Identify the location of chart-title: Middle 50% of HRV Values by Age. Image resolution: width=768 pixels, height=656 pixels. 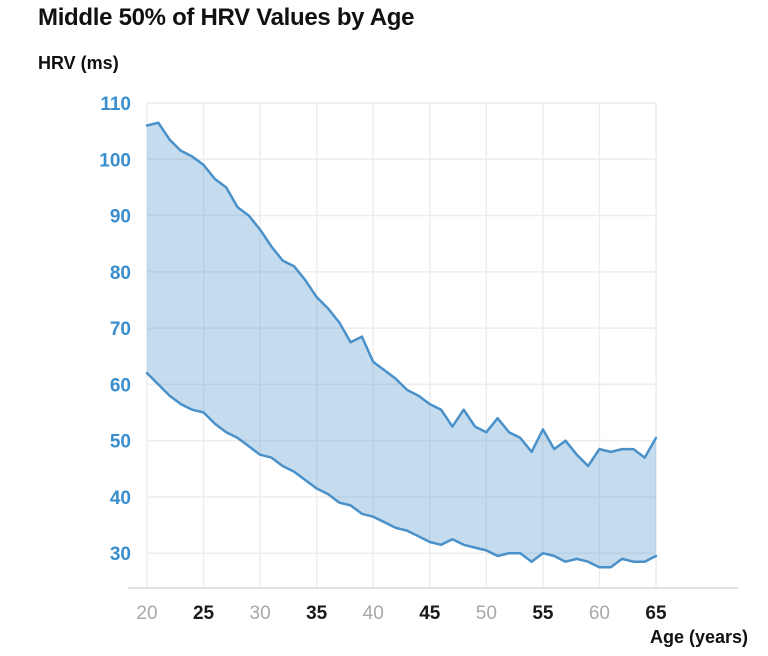
(226, 17).